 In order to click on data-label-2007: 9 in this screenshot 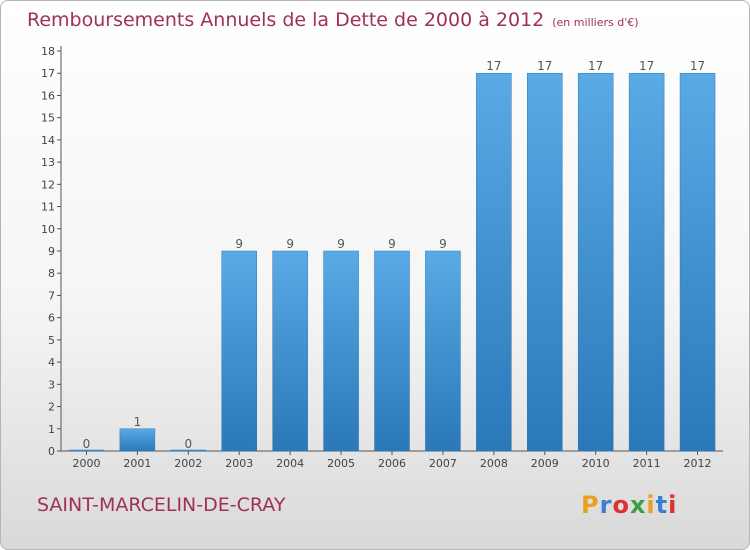, I will do `click(443, 244)`.